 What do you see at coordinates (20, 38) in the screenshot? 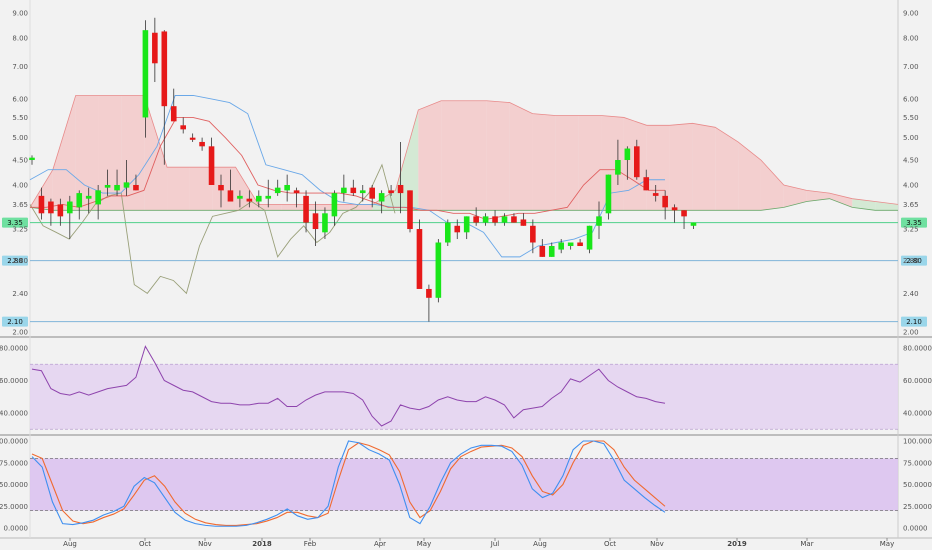
I see `price-y-tick-left: 8.00` at bounding box center [20, 38].